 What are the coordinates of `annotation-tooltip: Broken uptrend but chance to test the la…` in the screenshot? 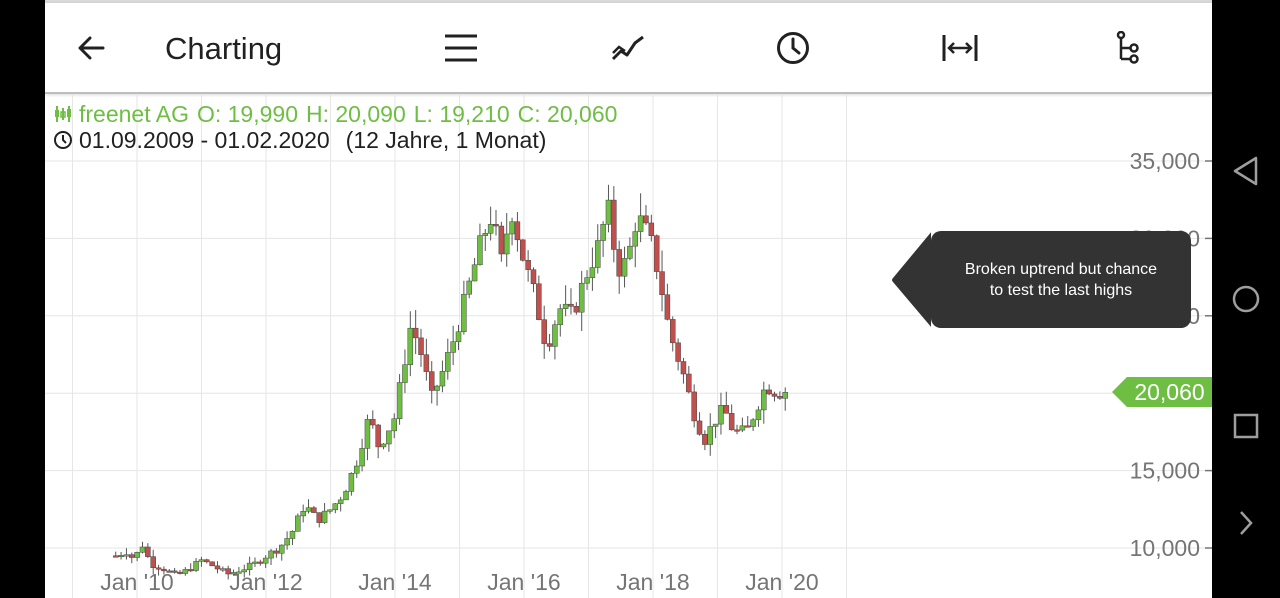 It's located at (1041, 279).